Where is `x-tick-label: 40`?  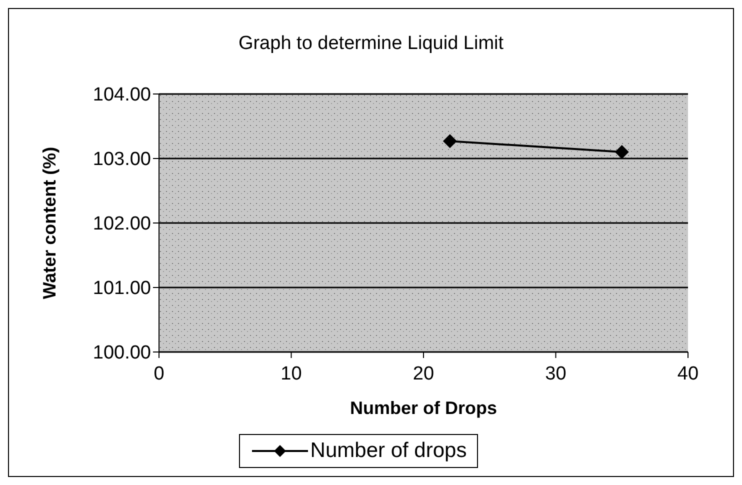 x-tick-label: 40 is located at coordinates (688, 373).